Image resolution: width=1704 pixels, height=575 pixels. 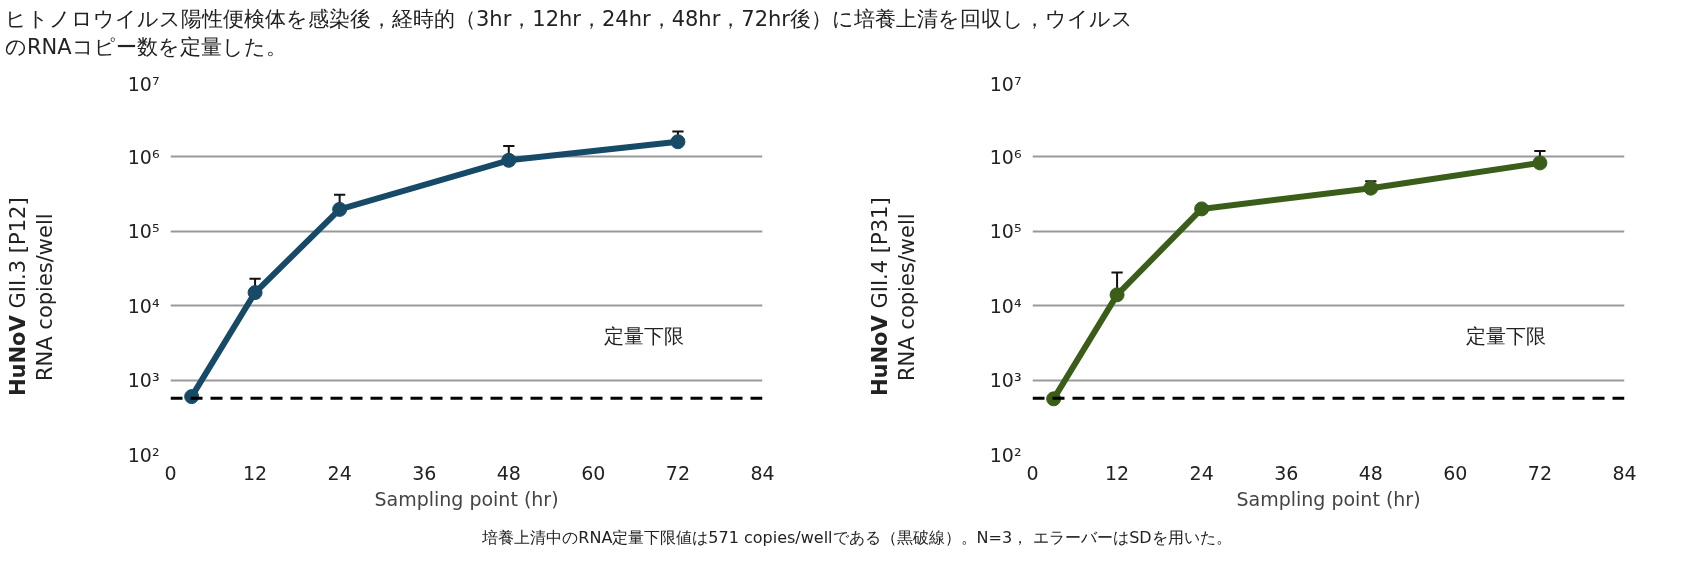 I want to click on chart-title: ヒトノロウイルス陽性便検体を感染後，経時的（3hr，12hr，24hr，48hr，72hr後）に培養上清を回収し，ウイルスのRNAコピー数を定量した。, so click(x=569, y=33).